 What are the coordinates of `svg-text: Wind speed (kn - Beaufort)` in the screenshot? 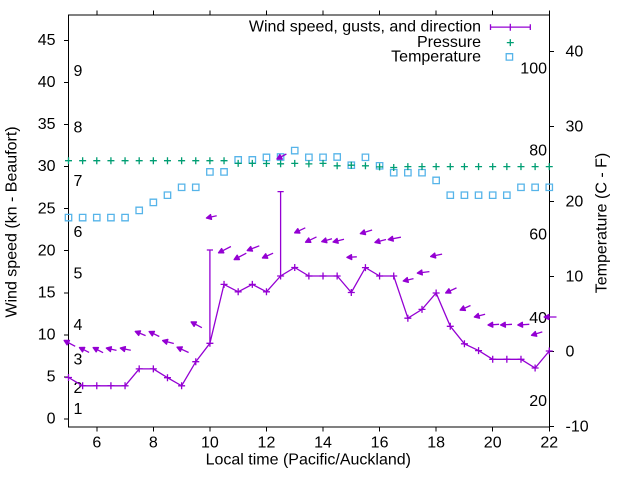 It's located at (12, 221).